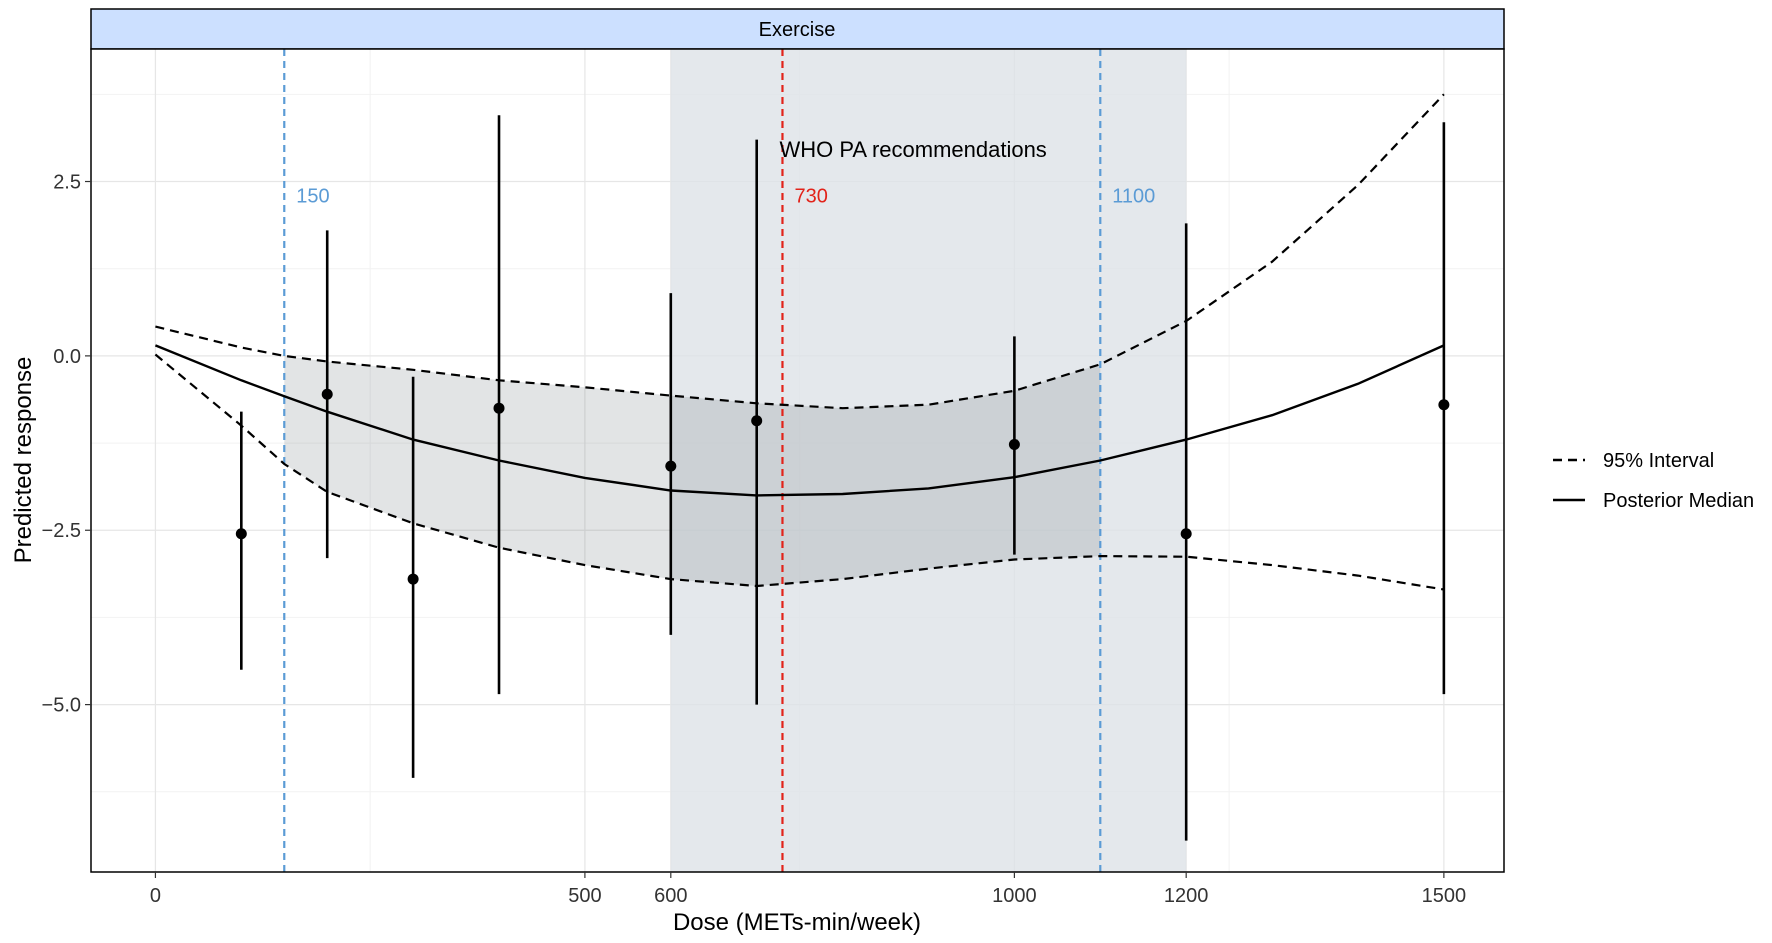 Image resolution: width=1772 pixels, height=943 pixels. Describe the element at coordinates (23, 460) in the screenshot. I see `y-axis-title: Predicted response` at that location.